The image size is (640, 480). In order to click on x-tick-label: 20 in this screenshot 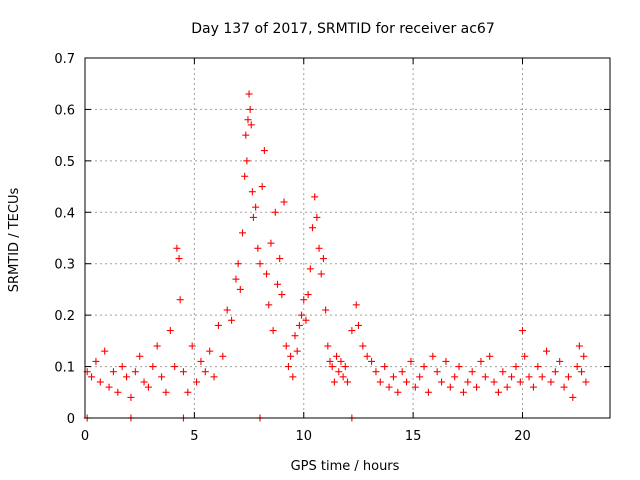, I will do `click(522, 436)`.